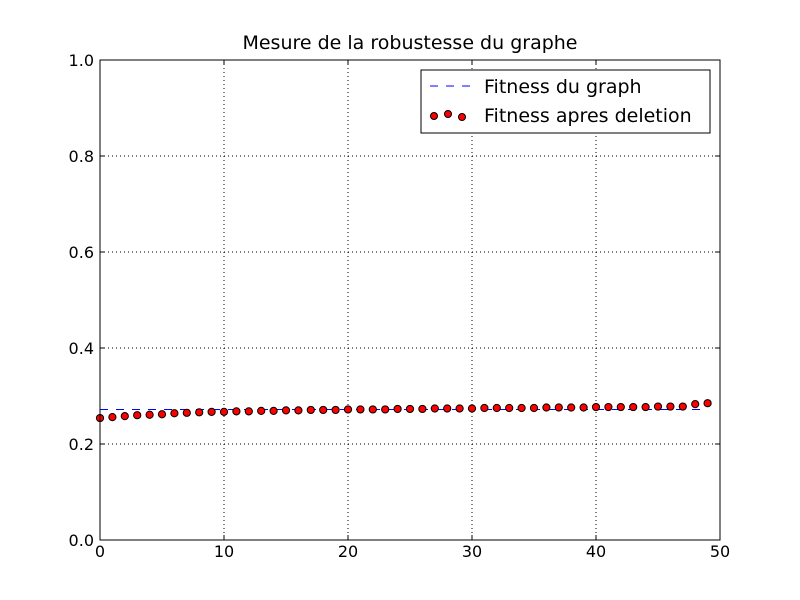 This screenshot has height=600, width=800. What do you see at coordinates (81, 540) in the screenshot?
I see `y-tick-label: 0.0` at bounding box center [81, 540].